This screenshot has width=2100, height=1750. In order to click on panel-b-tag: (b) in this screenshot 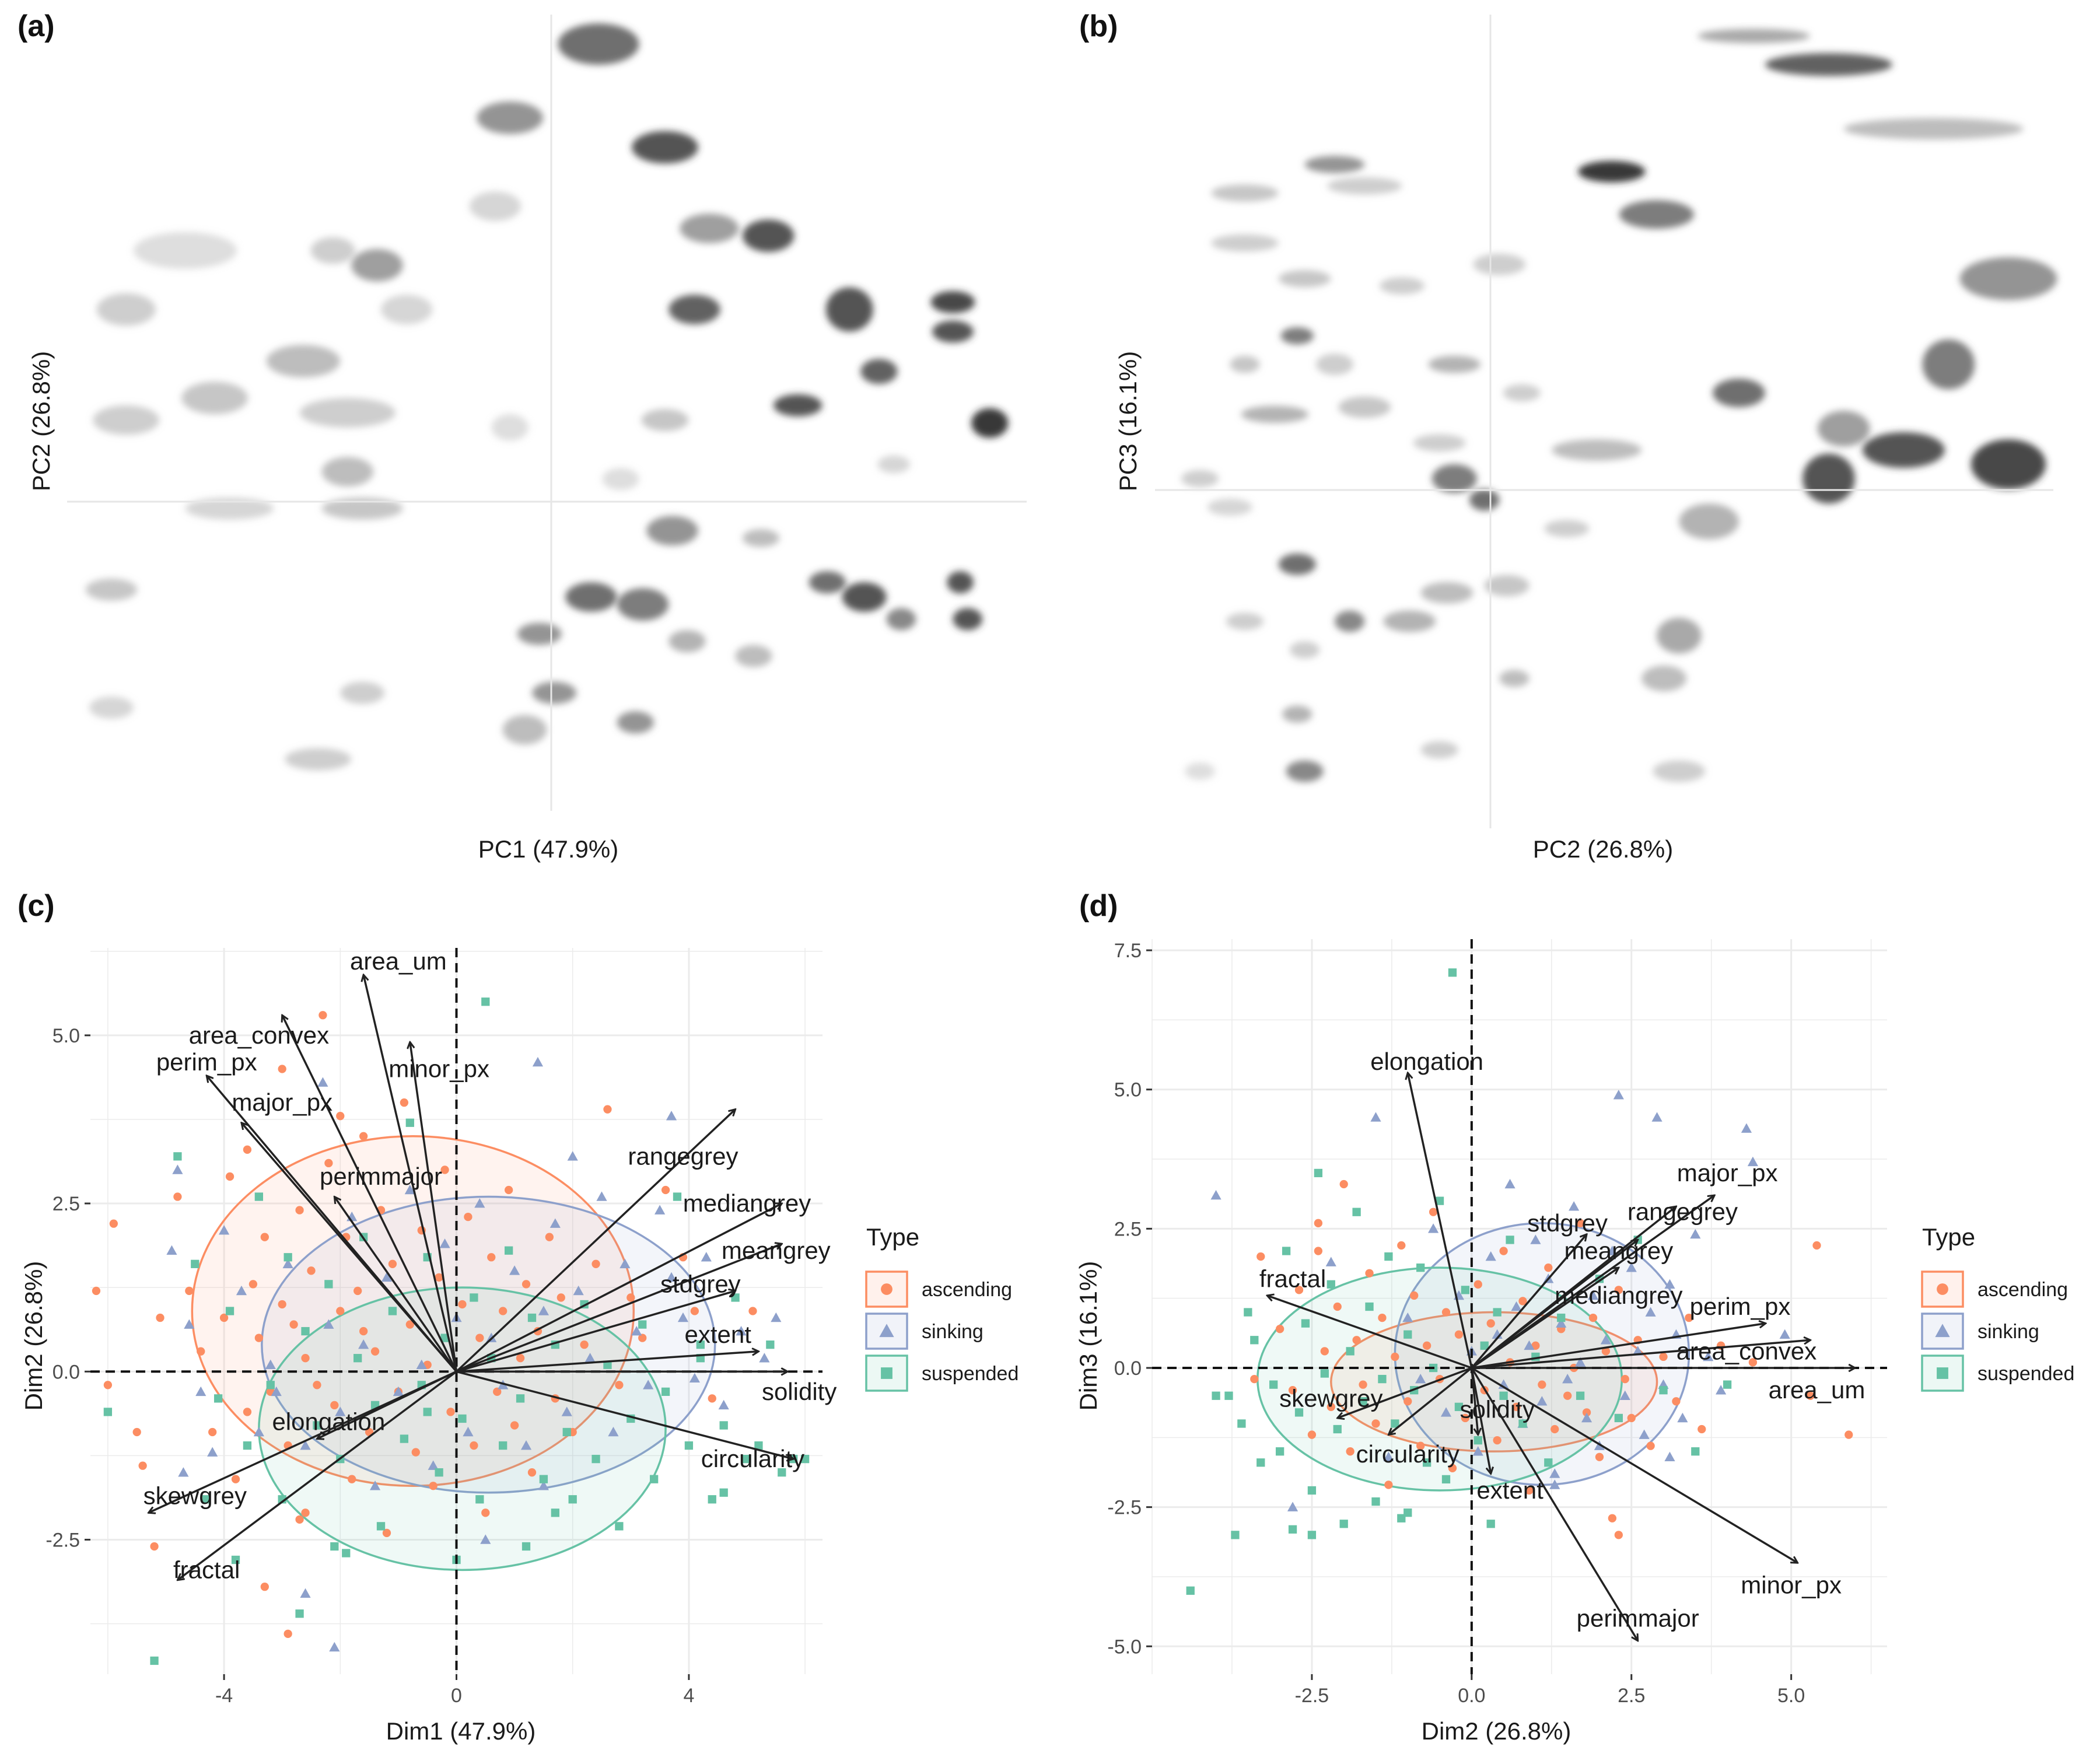, I will do `click(1098, 26)`.